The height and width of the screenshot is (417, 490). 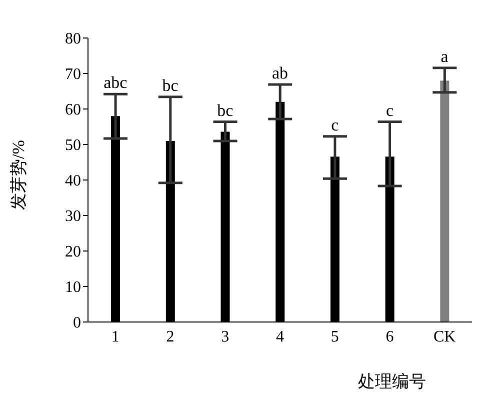 I want to click on y-tick-label: 70, so click(x=73, y=75).